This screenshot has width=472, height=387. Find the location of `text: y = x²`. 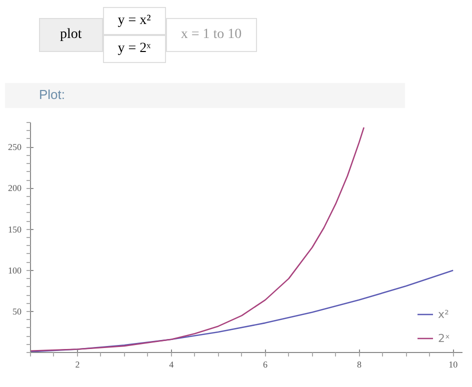

text: y = x² is located at coordinates (134, 21).